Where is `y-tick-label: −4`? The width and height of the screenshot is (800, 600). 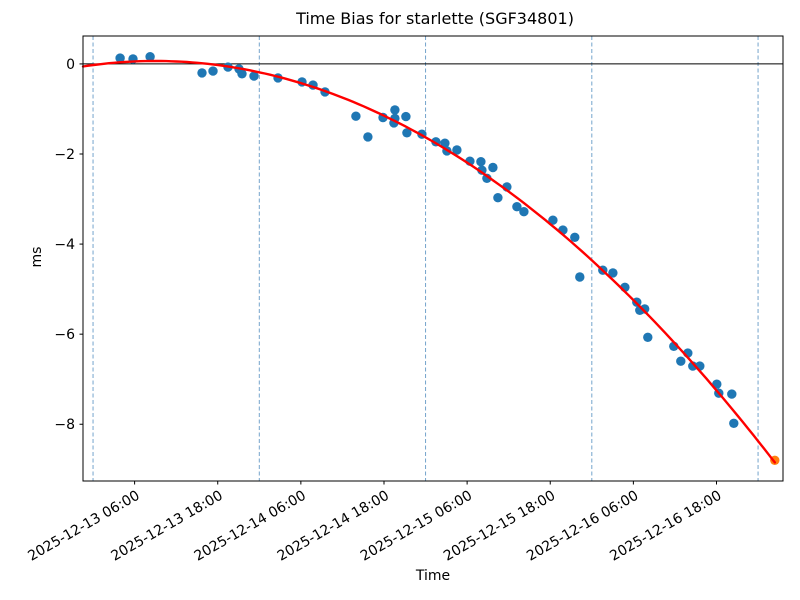 y-tick-label: −4 is located at coordinates (64, 245).